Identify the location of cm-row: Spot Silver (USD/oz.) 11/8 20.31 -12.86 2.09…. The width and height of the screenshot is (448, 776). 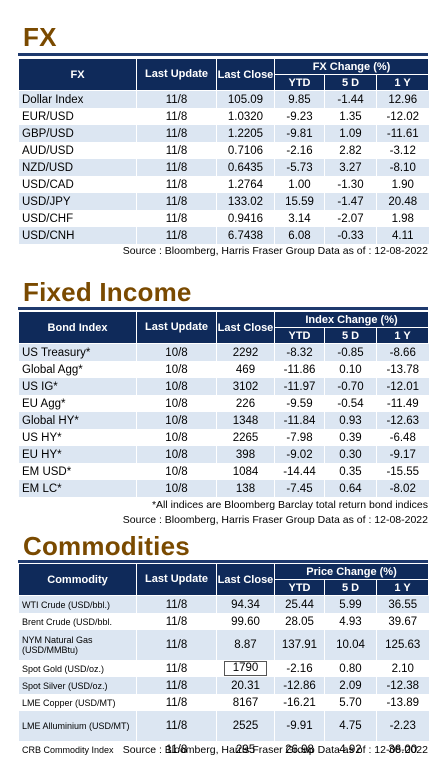
(223, 685).